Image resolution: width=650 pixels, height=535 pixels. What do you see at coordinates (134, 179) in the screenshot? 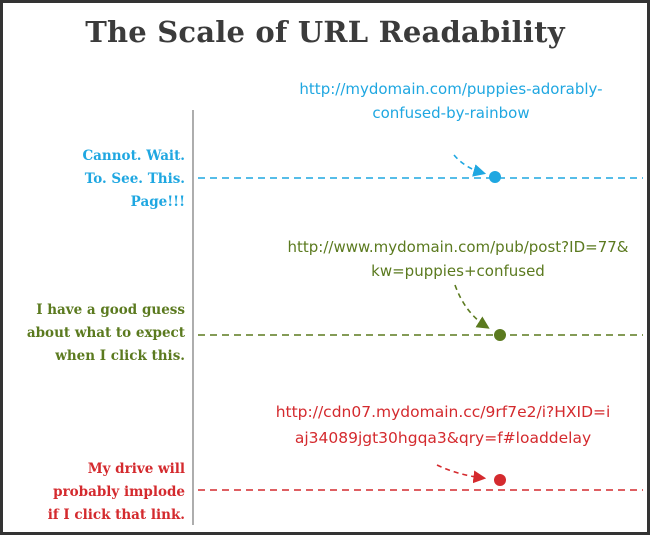
I see `label-line: To. See. This.` at bounding box center [134, 179].